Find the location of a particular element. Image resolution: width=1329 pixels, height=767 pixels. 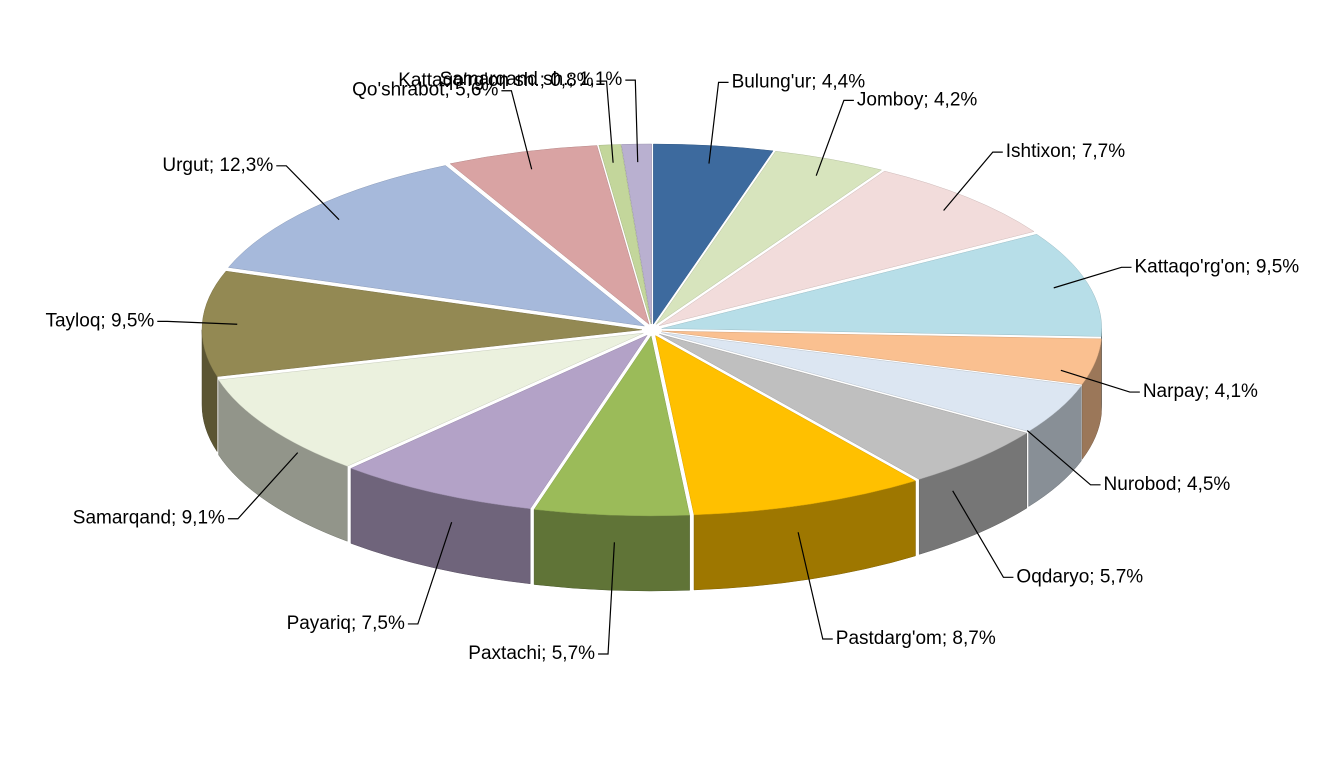

label-category: Samarqand is located at coordinates (122, 518).